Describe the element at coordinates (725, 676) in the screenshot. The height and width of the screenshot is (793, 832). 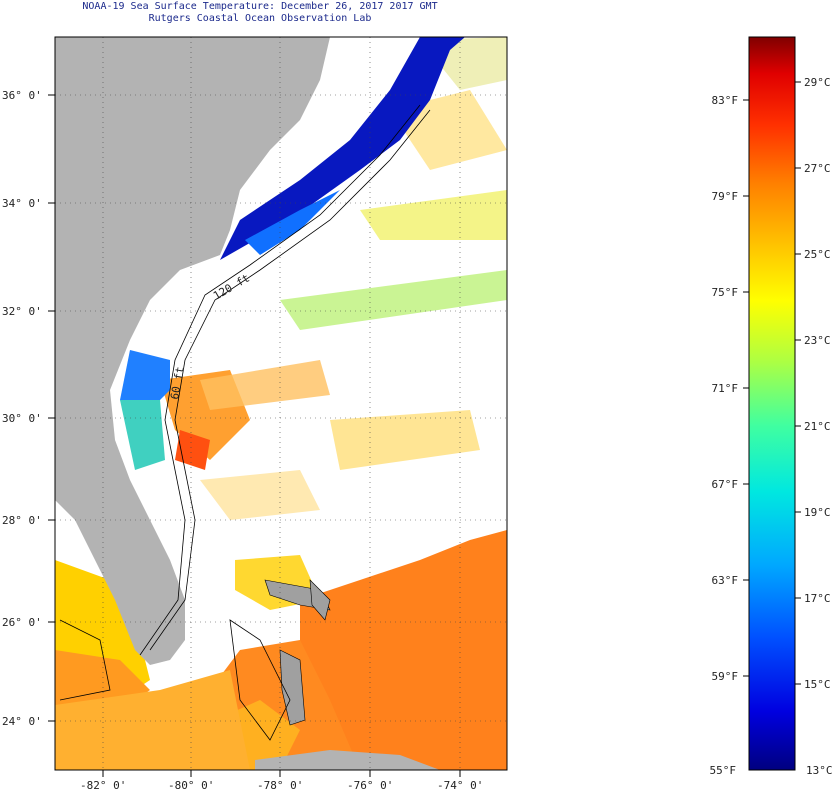
I see `colorbar-f-label: 59°F` at that location.